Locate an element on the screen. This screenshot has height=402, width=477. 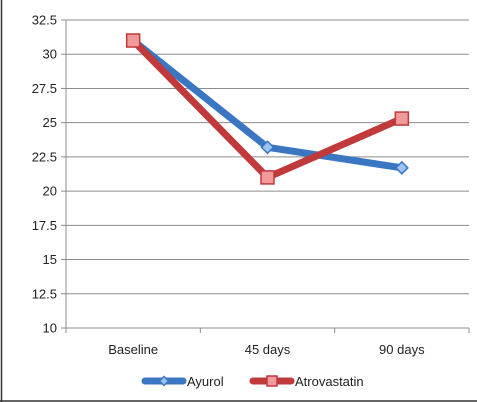
y-tick-label: 32.5 is located at coordinates (44, 20).